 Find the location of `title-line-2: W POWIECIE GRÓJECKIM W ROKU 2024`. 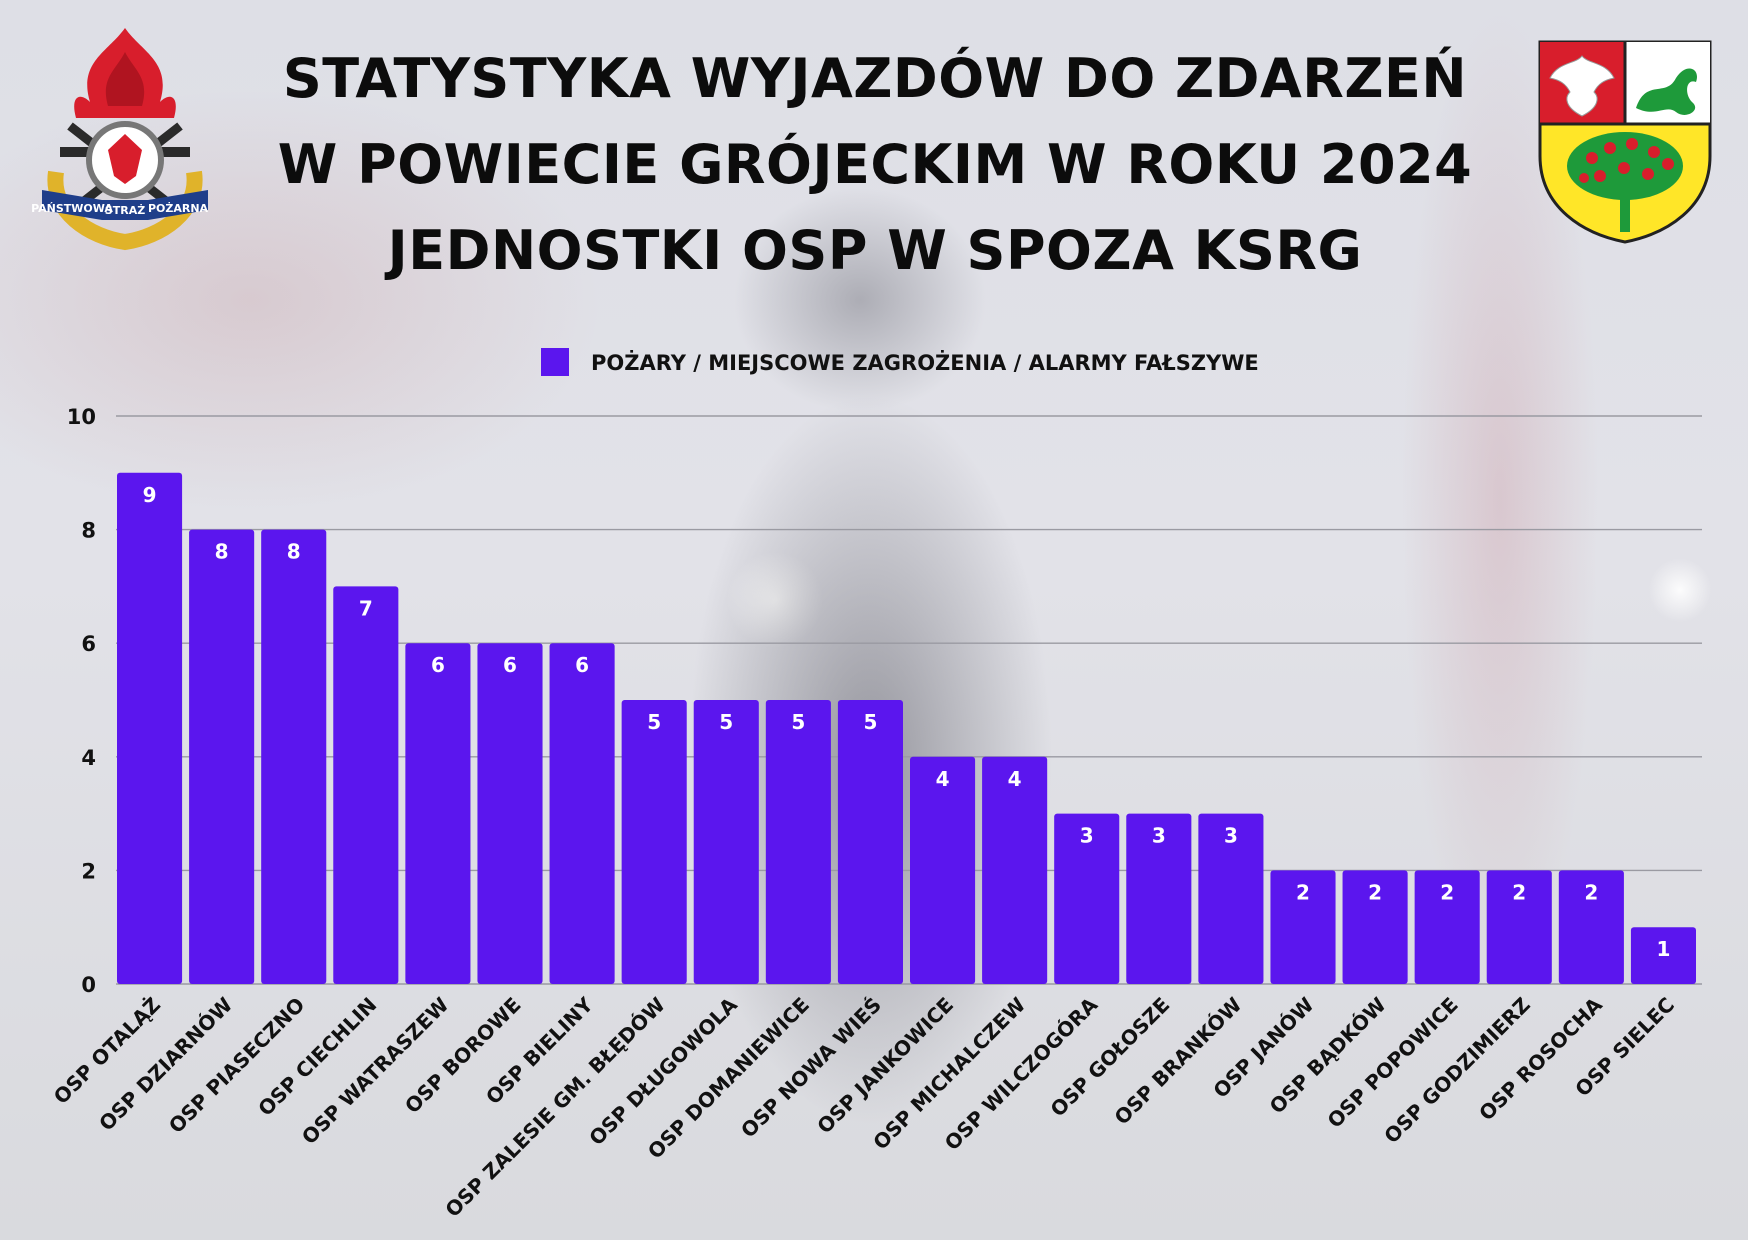

title-line-2: W POWIECIE GRÓJECKIM W ROKU 2024 is located at coordinates (875, 164).